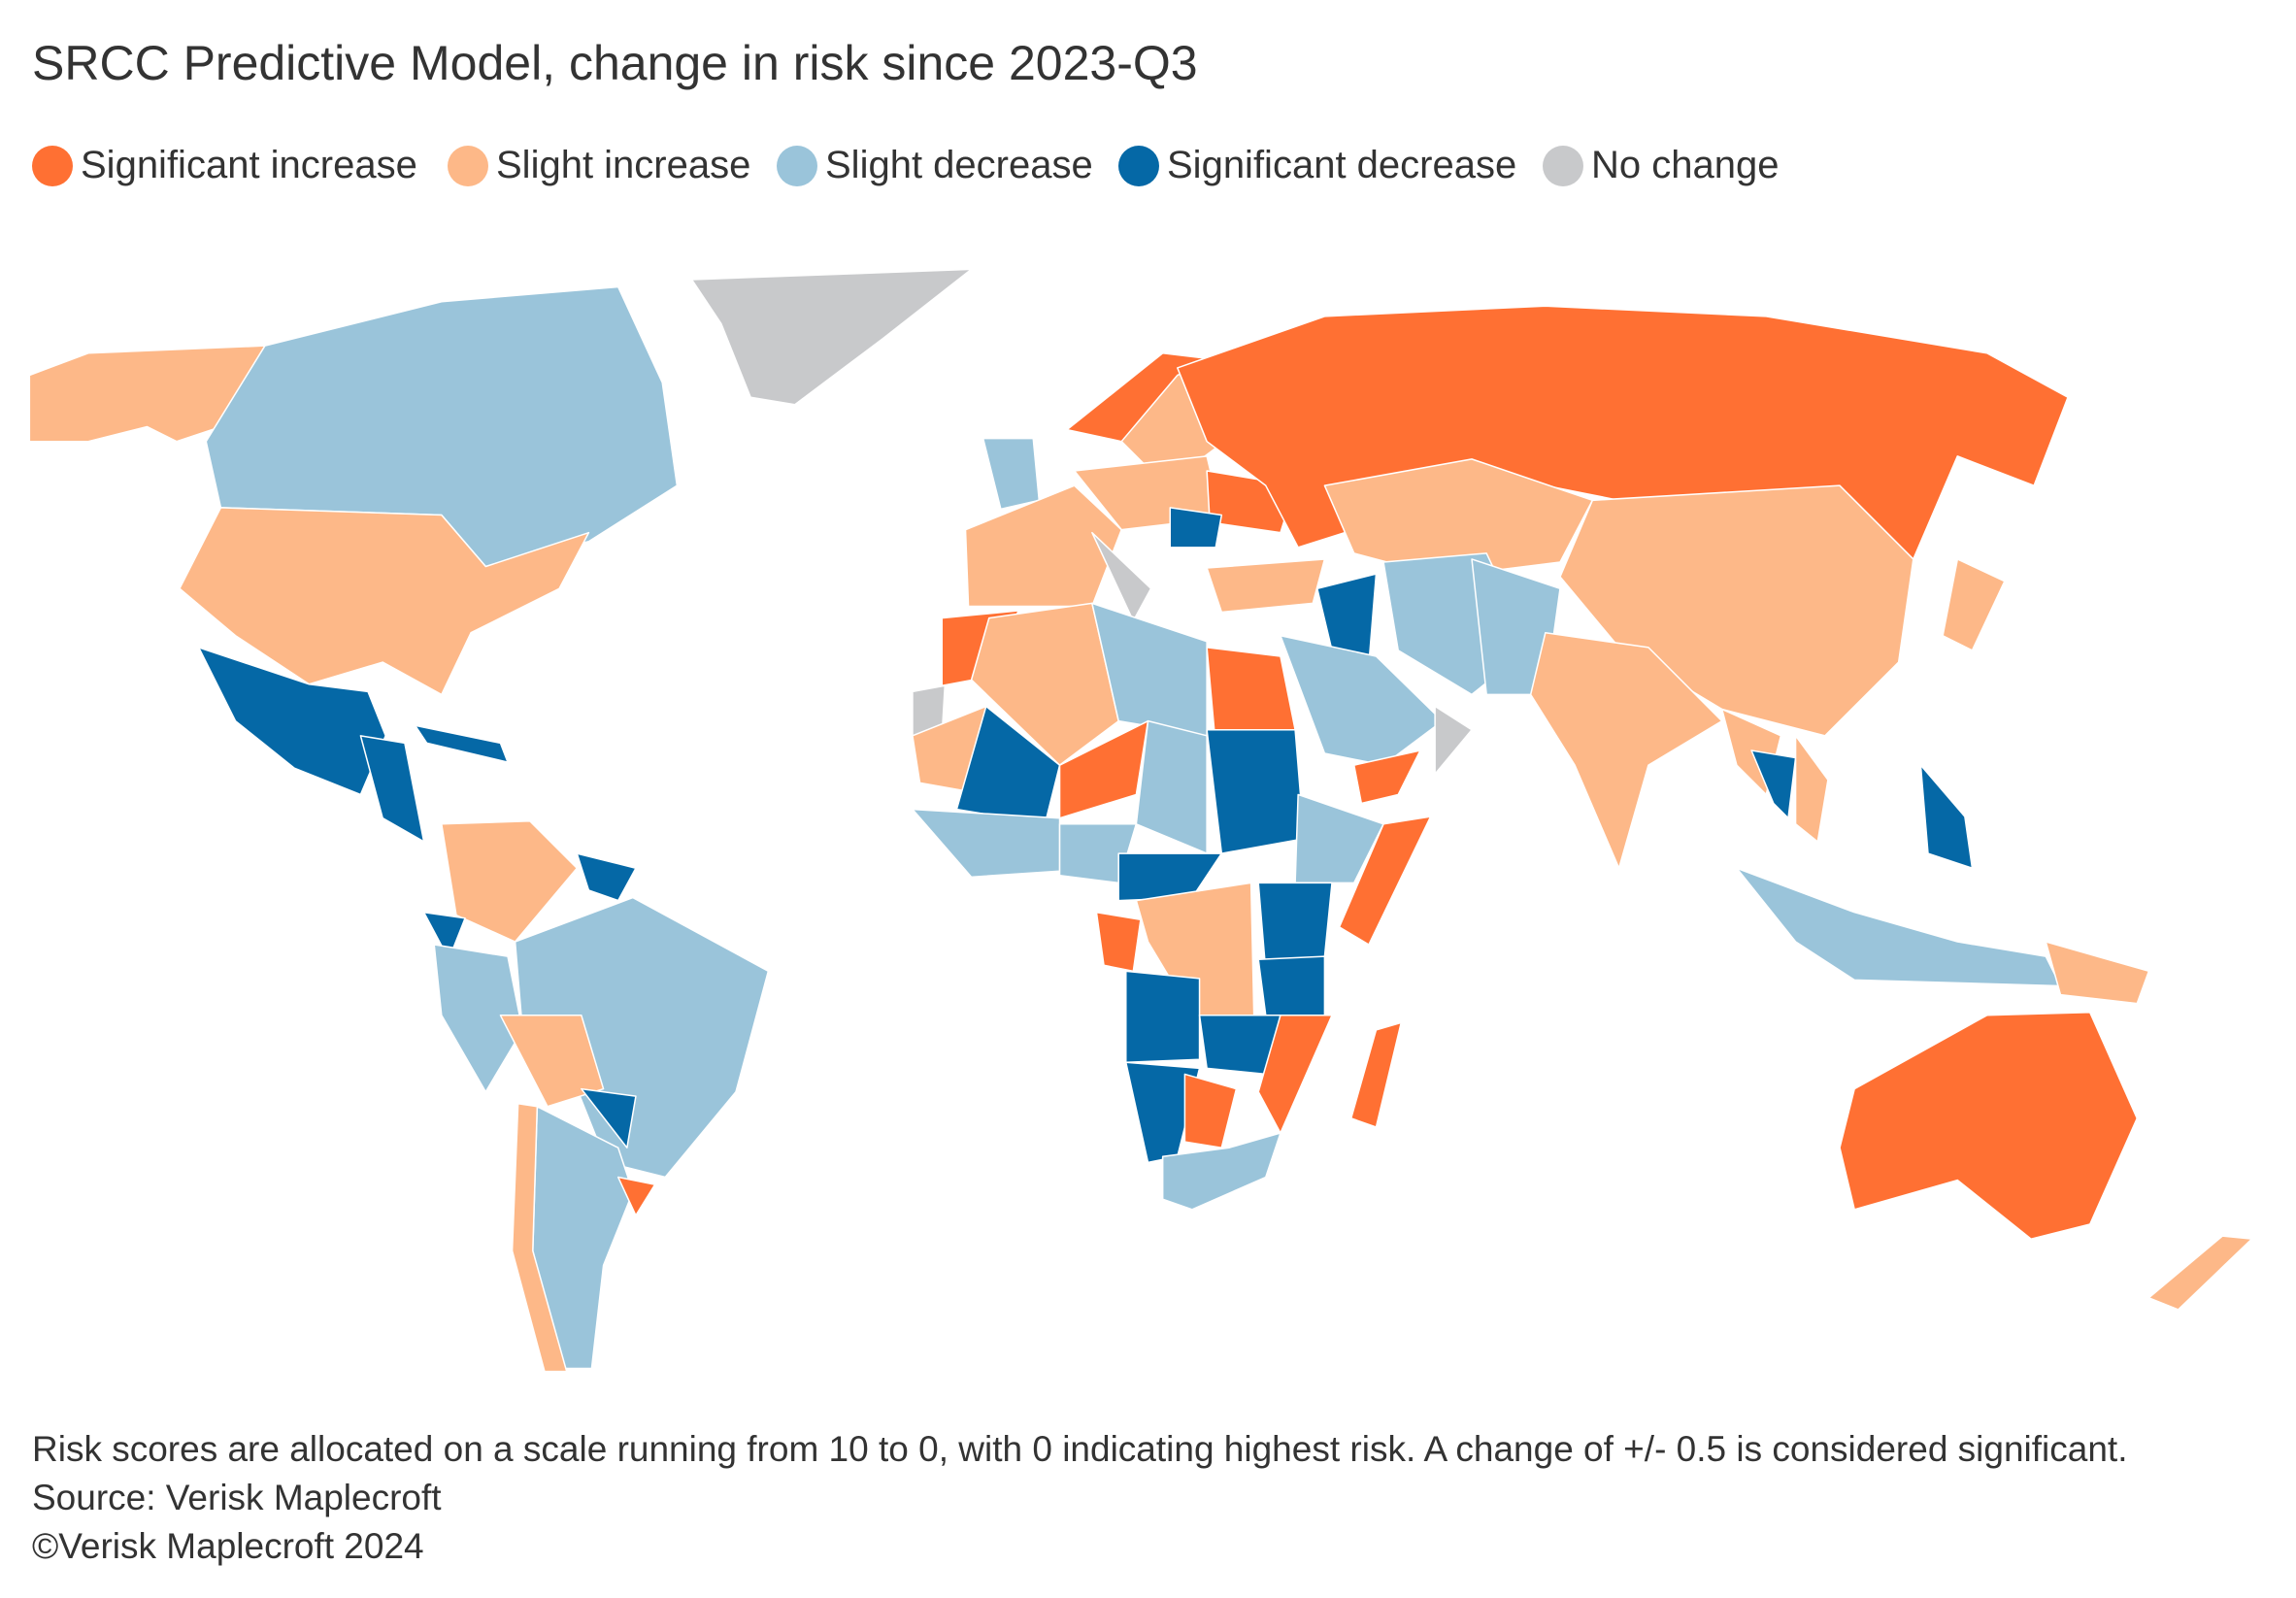 Image resolution: width=2296 pixels, height=1598 pixels. What do you see at coordinates (478, 1018) in the screenshot?
I see `region-peru` at bounding box center [478, 1018].